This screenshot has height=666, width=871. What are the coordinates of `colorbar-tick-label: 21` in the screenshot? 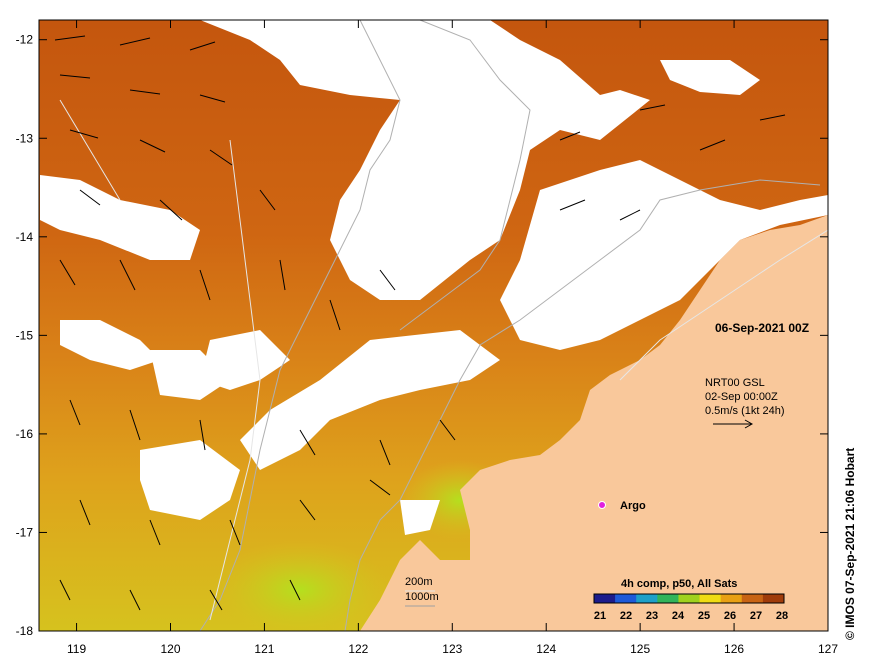 It's located at (600, 616).